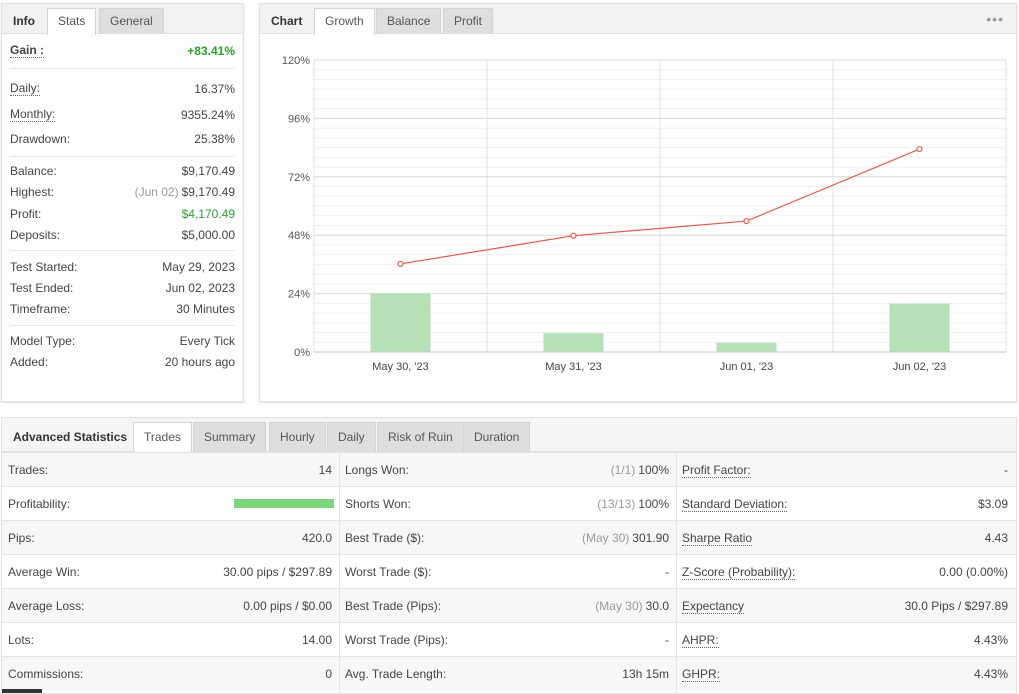 The height and width of the screenshot is (694, 1019). I want to click on stat-label-text: Profit Factor:, so click(716, 470).